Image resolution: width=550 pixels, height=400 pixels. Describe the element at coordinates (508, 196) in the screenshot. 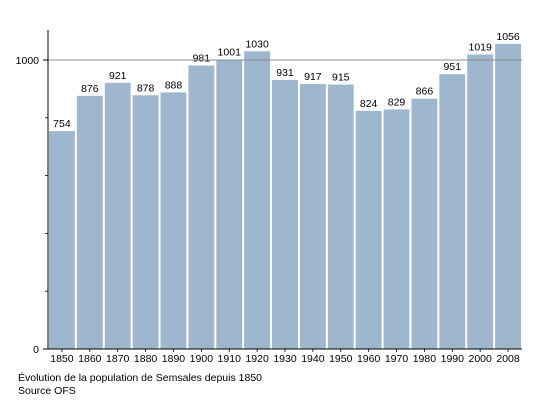

I see `bar-2008` at that location.